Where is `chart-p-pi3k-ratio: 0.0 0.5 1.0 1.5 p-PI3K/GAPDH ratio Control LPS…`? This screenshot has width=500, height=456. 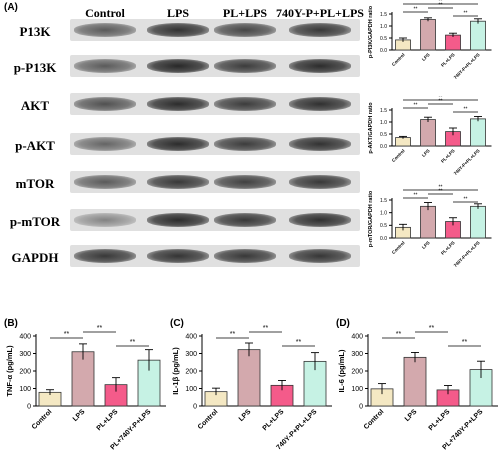 chart-p-pi3k-ratio: 0.0 0.5 1.0 1.5 p-PI3K/GAPDH ratio Control LPS… is located at coordinates (430, 40).